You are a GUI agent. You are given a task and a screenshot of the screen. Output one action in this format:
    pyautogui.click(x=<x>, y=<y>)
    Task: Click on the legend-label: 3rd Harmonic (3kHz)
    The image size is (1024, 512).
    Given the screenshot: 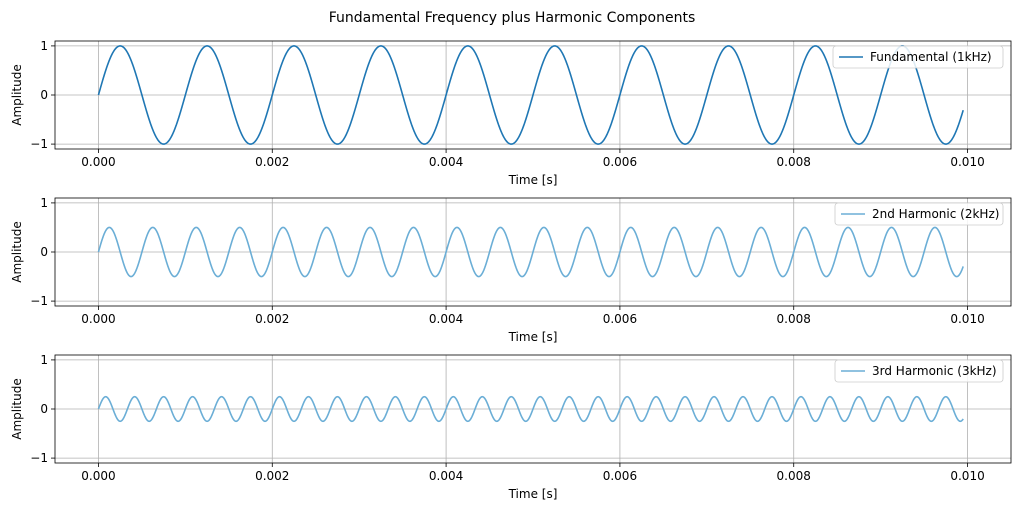 What is the action you would take?
    pyautogui.click(x=934, y=371)
    